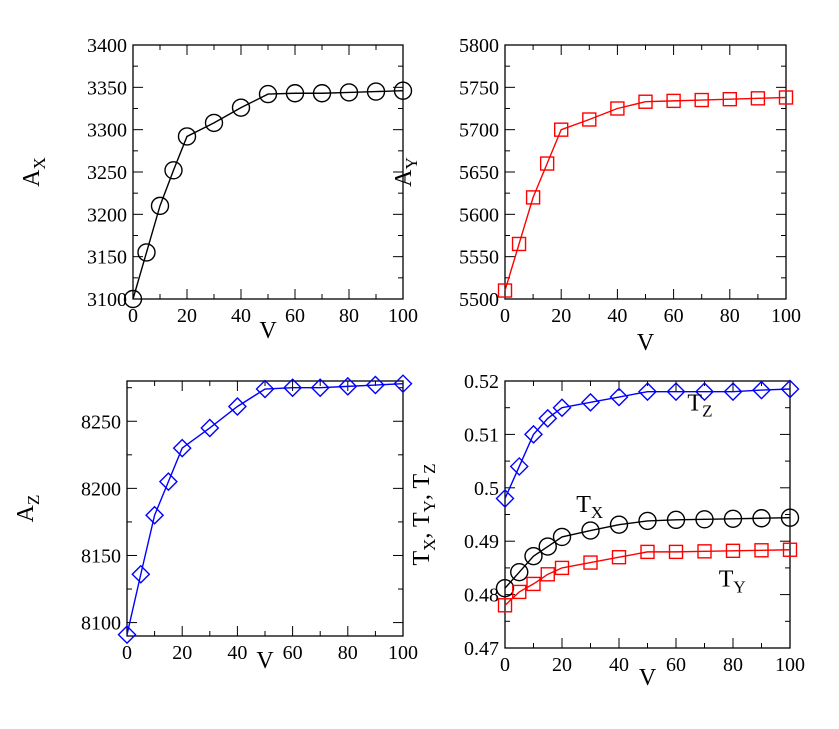 The height and width of the screenshot is (729, 839). What do you see at coordinates (101, 624) in the screenshot?
I see `y-tick-label: 8100` at bounding box center [101, 624].